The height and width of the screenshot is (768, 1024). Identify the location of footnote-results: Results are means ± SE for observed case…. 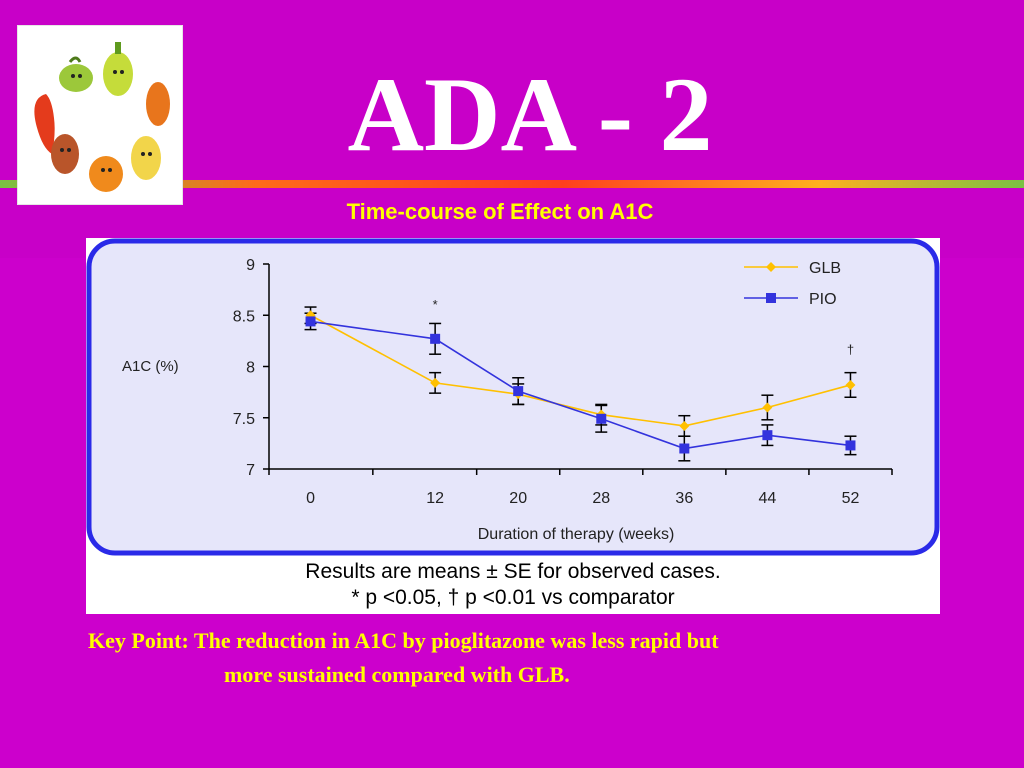
(513, 571).